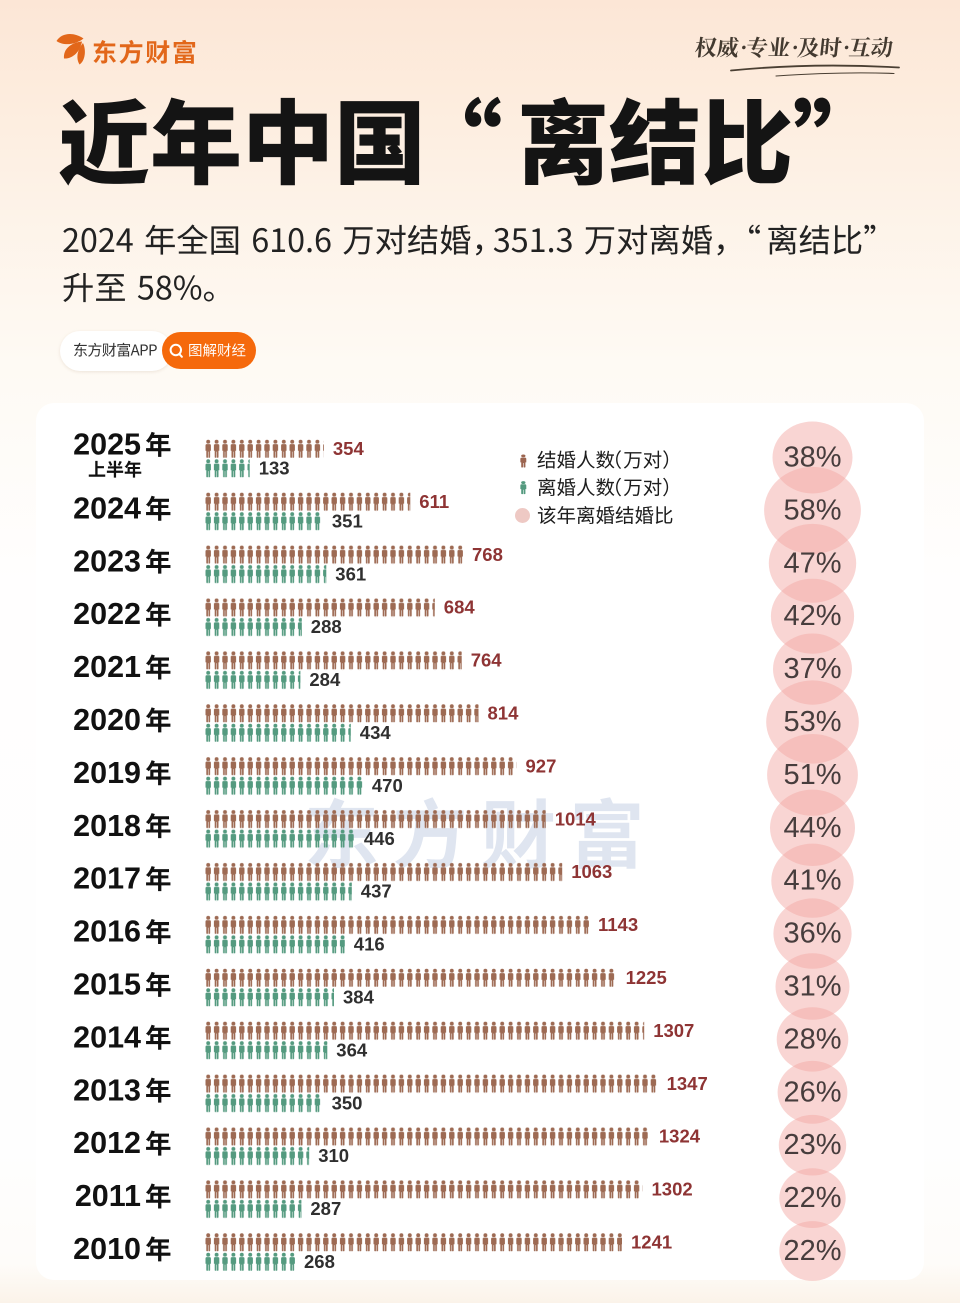 The image size is (960, 1303). What do you see at coordinates (387, 785) in the screenshot?
I see `svg-text: 470` at bounding box center [387, 785].